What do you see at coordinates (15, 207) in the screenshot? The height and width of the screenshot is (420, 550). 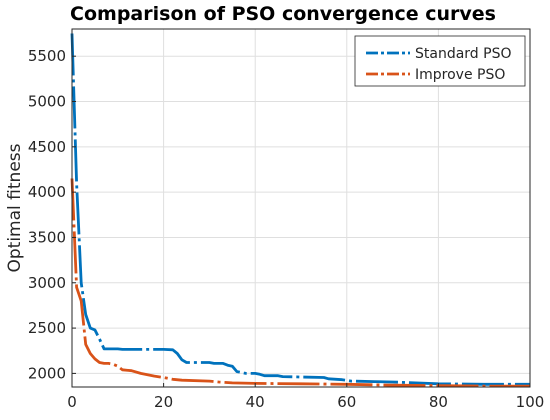 I see `y-axis-label: Optimal fitness` at bounding box center [15, 207].